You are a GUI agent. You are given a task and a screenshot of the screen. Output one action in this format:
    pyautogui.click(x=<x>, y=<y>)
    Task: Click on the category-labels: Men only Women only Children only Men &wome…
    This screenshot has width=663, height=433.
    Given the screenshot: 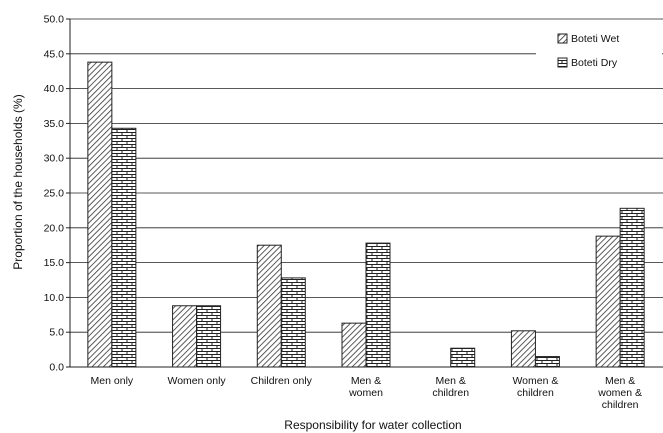 What is the action you would take?
    pyautogui.click(x=366, y=393)
    